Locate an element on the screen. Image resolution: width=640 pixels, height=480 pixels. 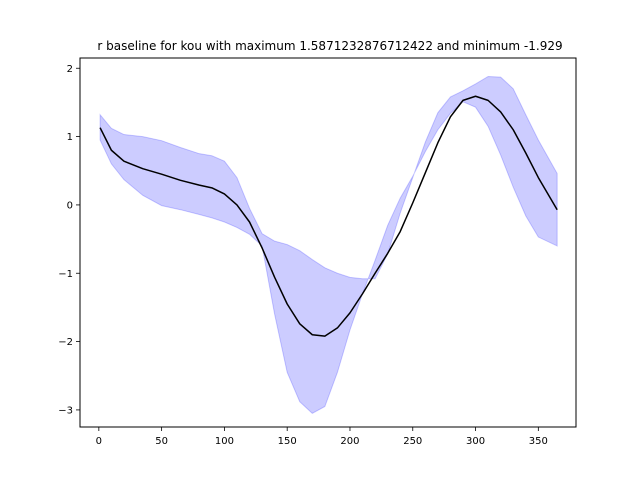
x-tick-label: 200 is located at coordinates (349, 441).